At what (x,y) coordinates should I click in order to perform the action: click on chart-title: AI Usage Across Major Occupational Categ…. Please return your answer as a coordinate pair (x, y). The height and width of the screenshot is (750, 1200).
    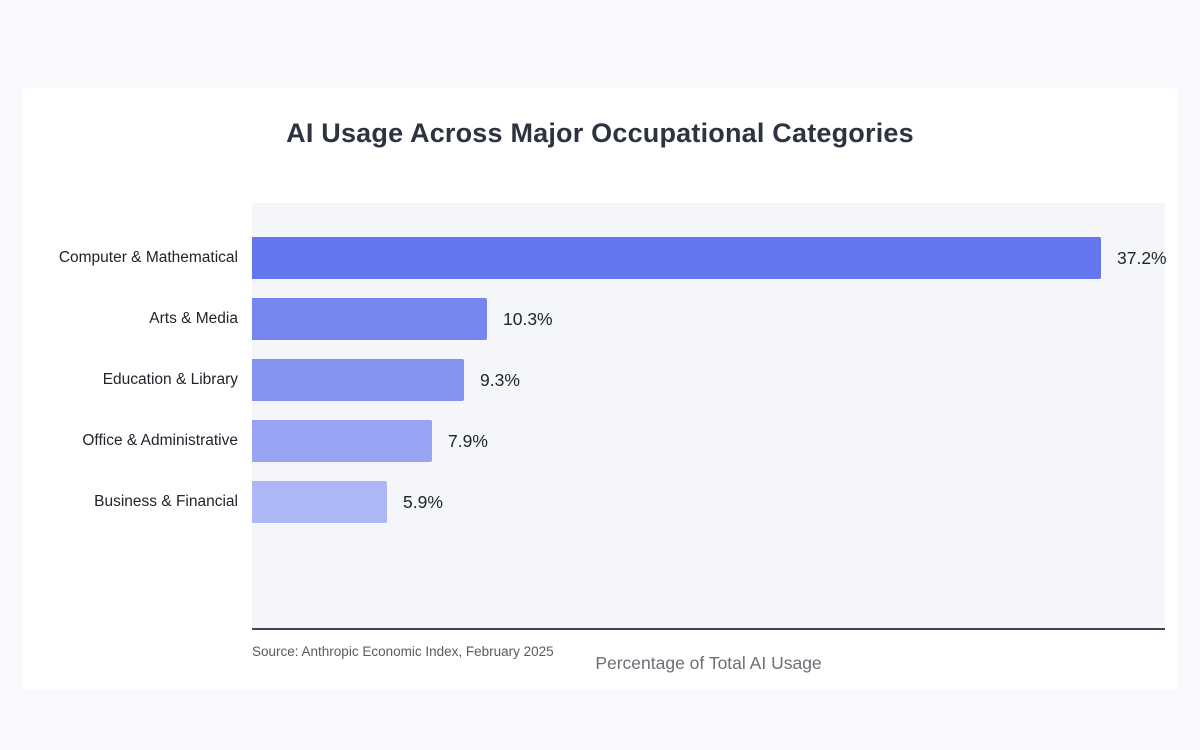
    Looking at the image, I should click on (600, 133).